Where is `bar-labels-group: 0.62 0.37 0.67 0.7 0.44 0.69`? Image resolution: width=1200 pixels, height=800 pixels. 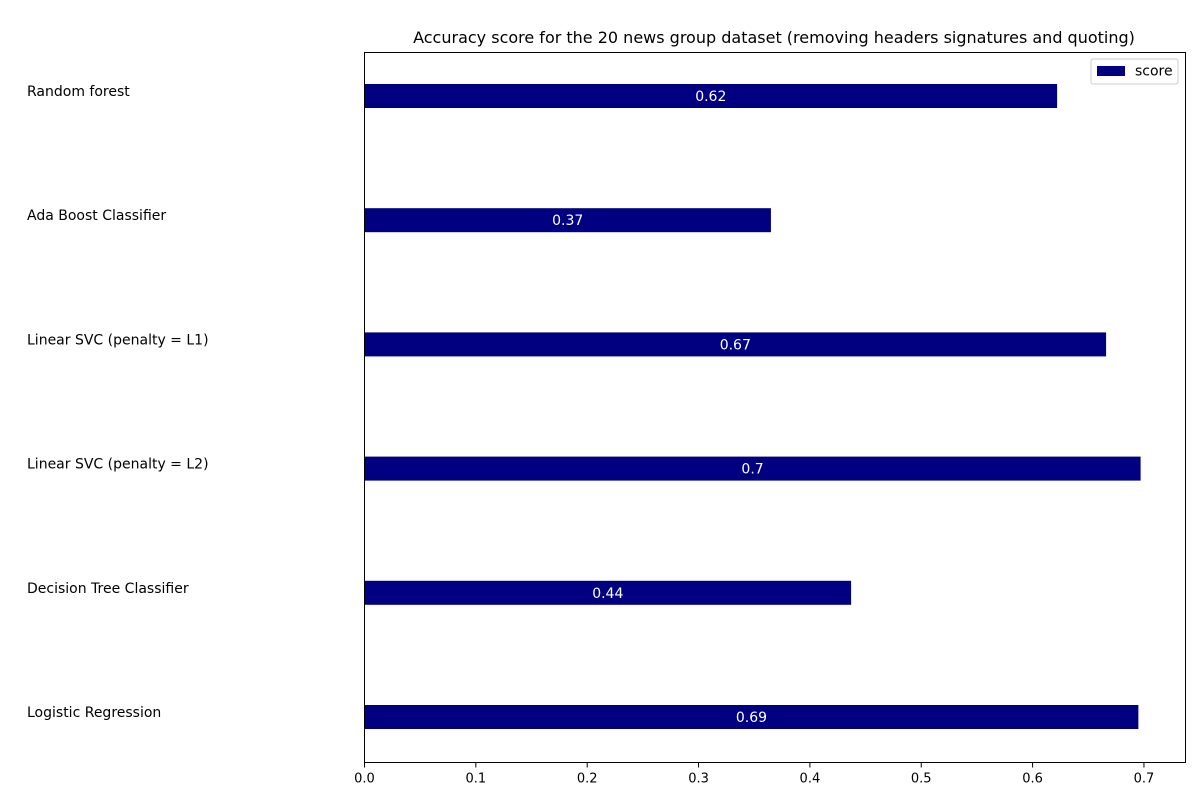
bar-labels-group: 0.62 0.37 0.67 0.7 0.44 0.69 is located at coordinates (659, 407).